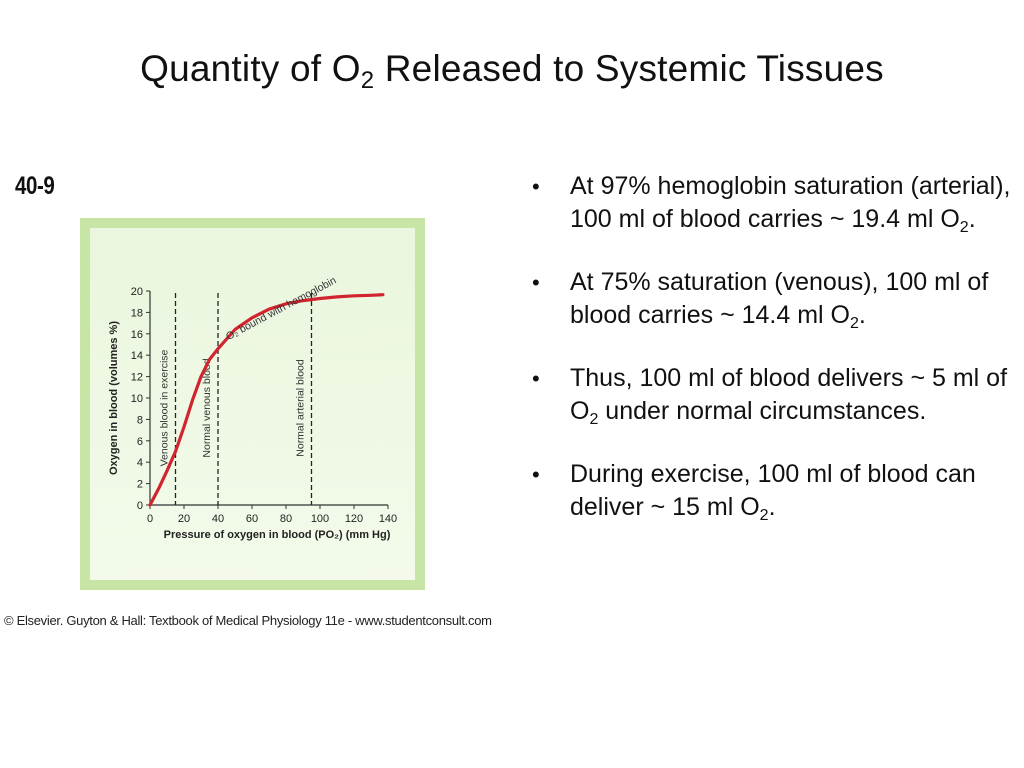 This screenshot has height=768, width=1024. Describe the element at coordinates (114, 398) in the screenshot. I see `y-axis-title: Oxygen in blood (volumes %)` at that location.